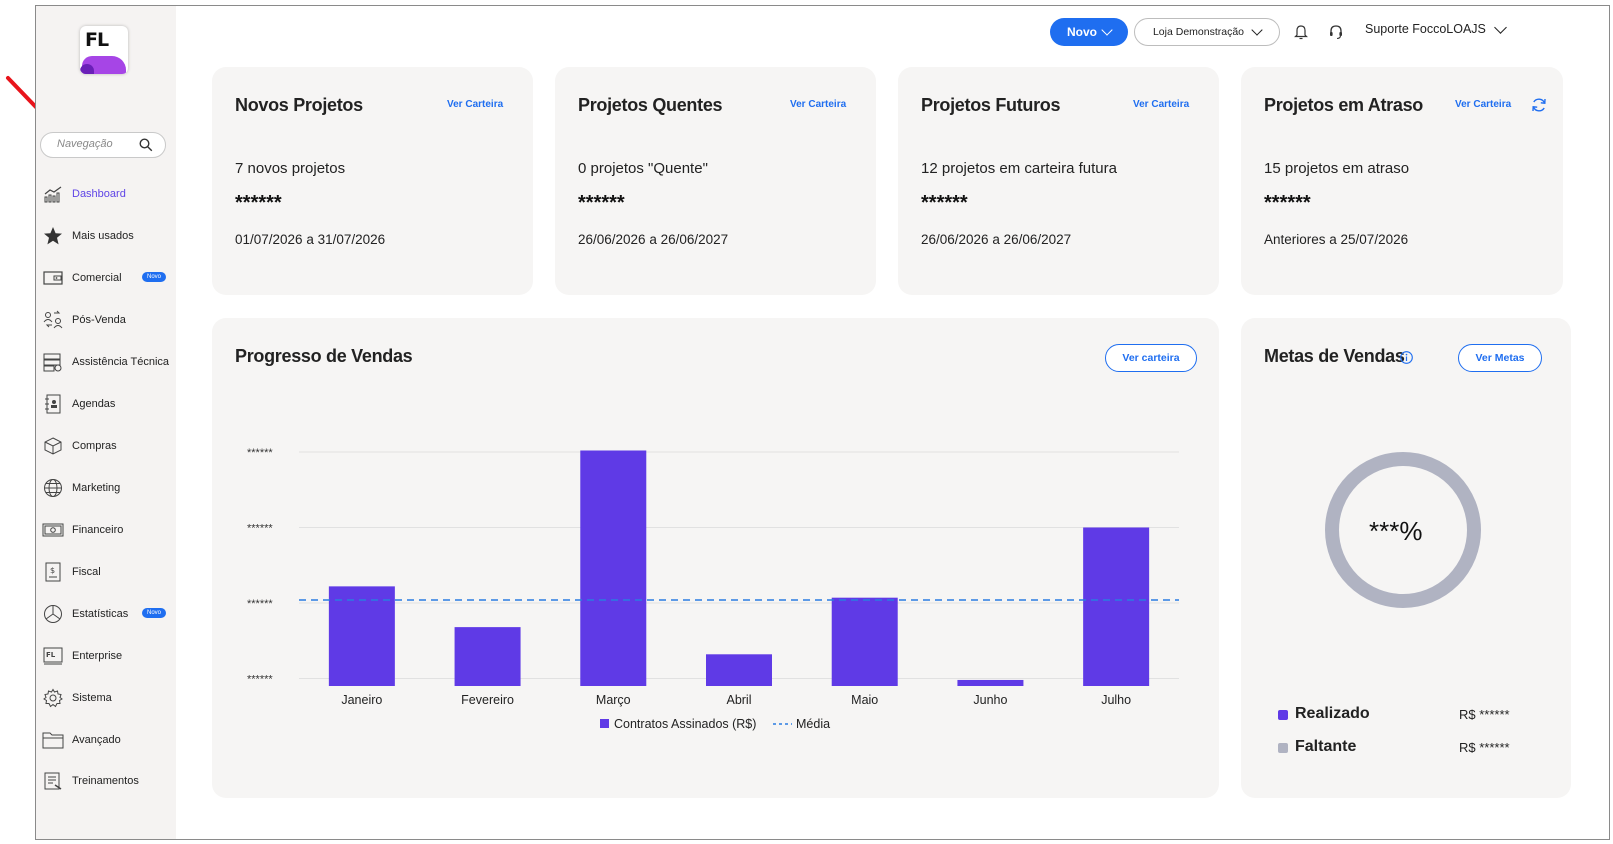 The height and width of the screenshot is (844, 1613). I want to click on sidebar-item-label: Mais usados, so click(103, 236).